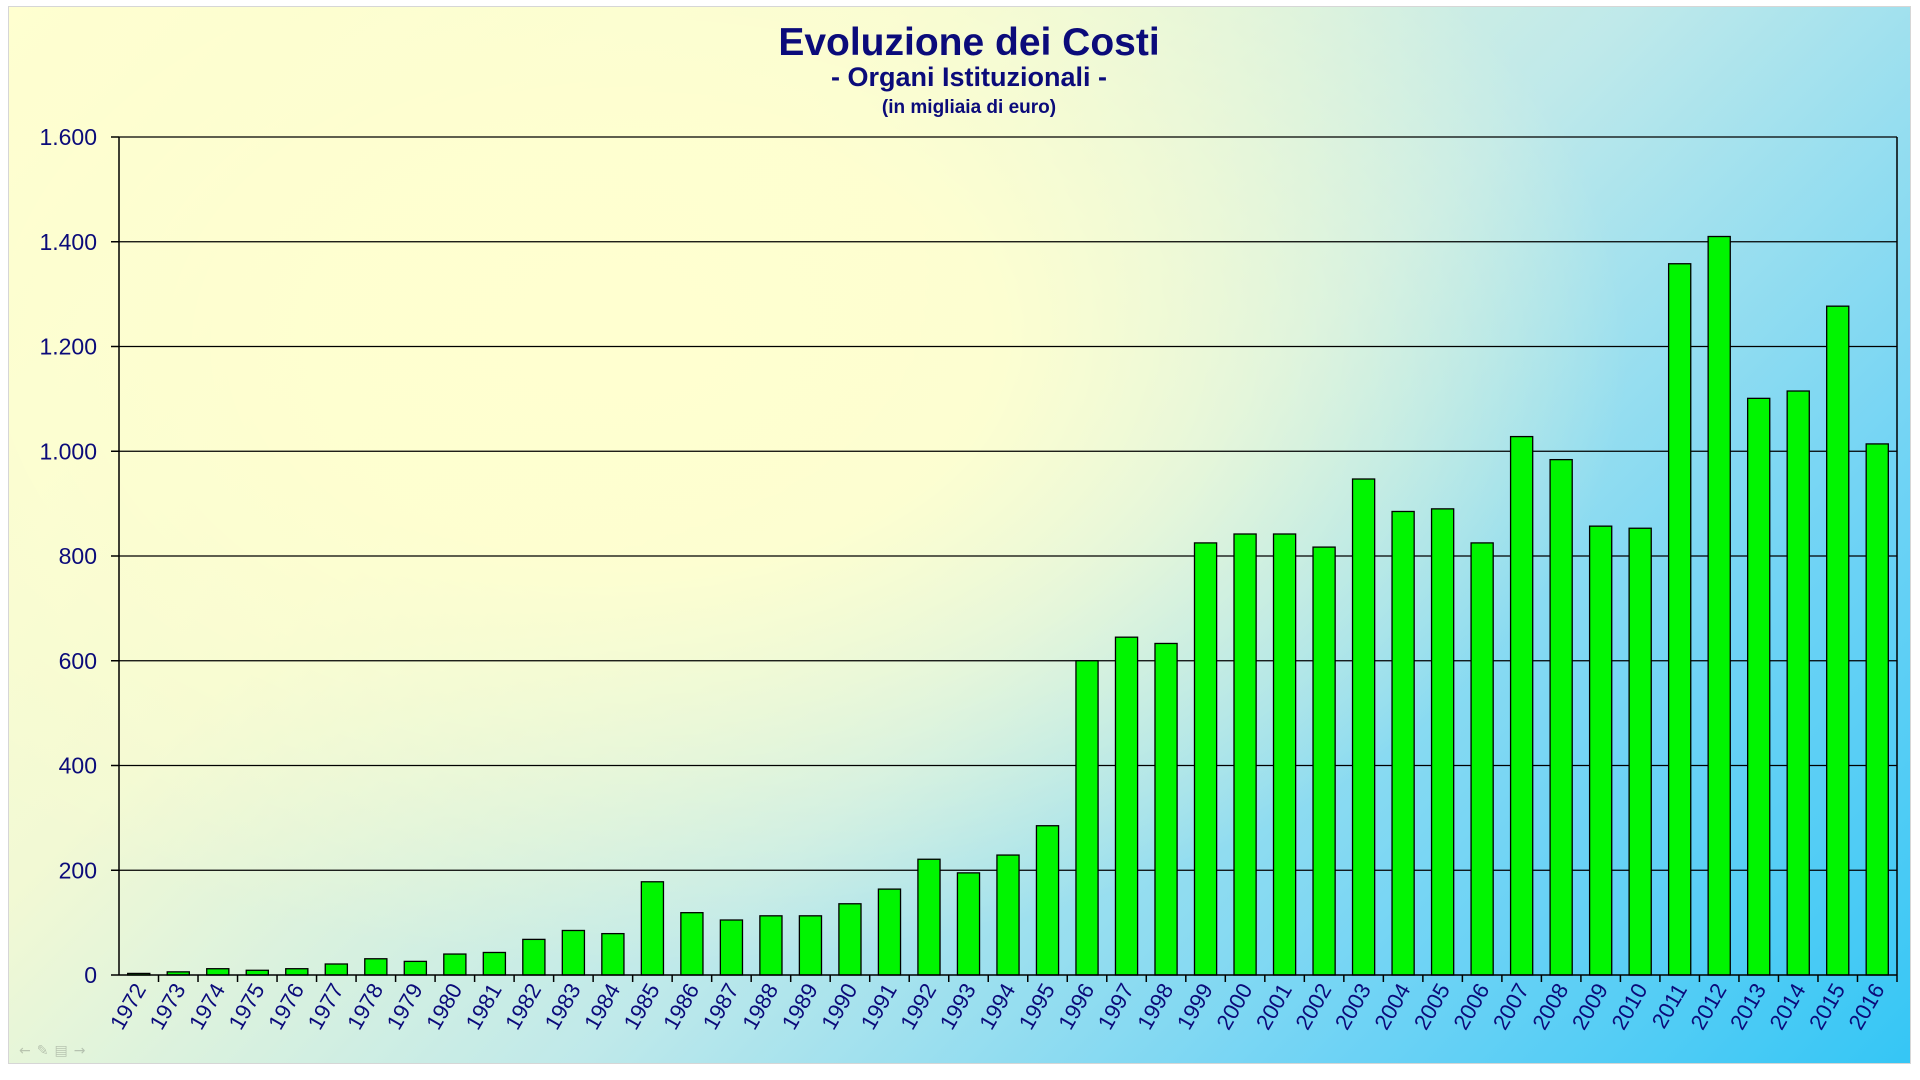 Image resolution: width=1920 pixels, height=1080 pixels. I want to click on x-tick-label: 1975, so click(246, 1006).